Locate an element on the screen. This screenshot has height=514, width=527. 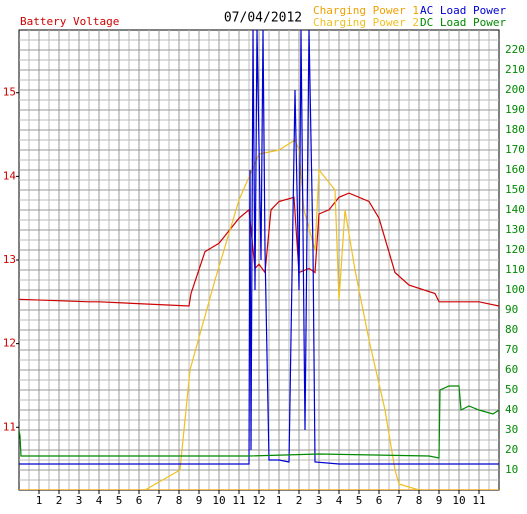
legend-entry: Battery Voltage is located at coordinates (69, 21).